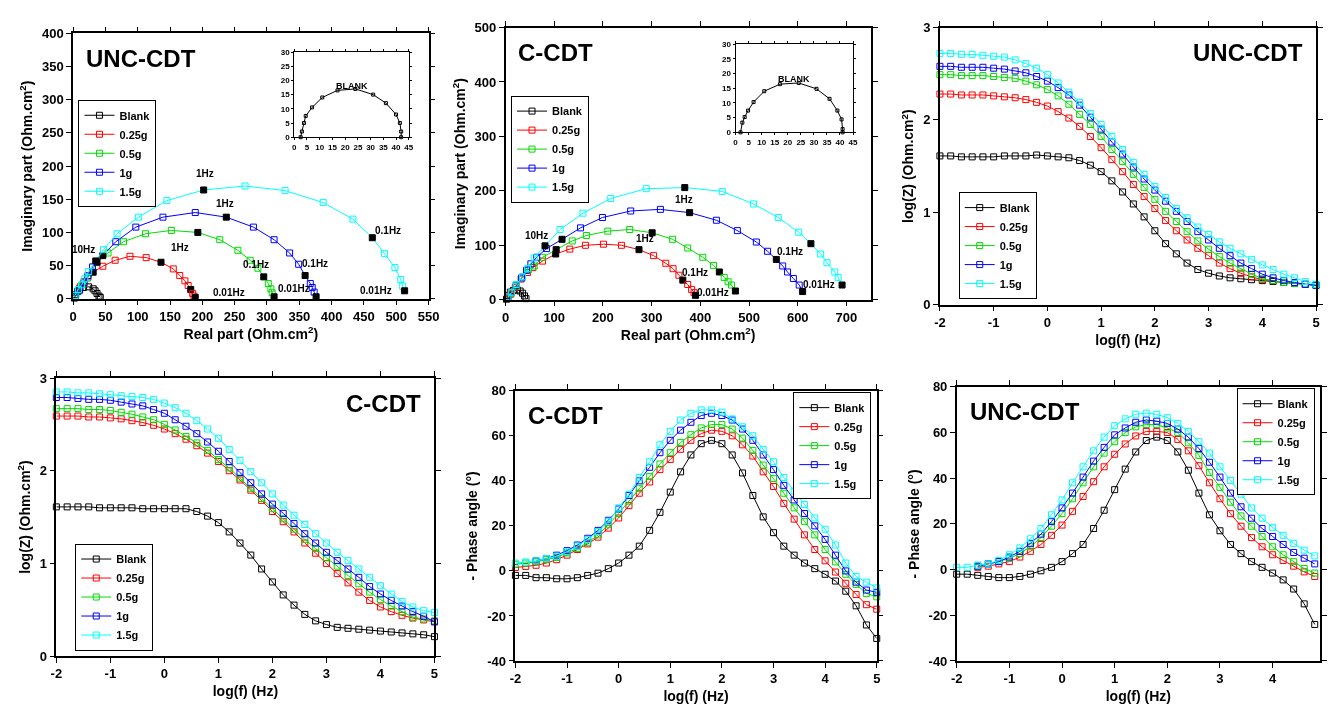 This screenshot has width=1331, height=715. I want to click on y-tick-label: 50, so click(56, 266).